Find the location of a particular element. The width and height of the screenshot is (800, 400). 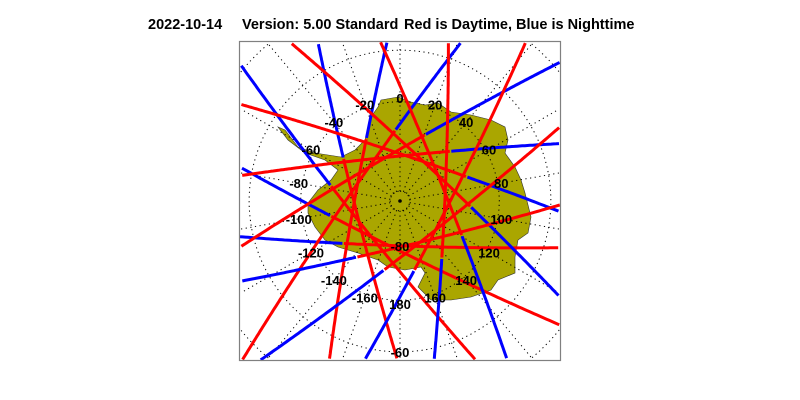

latitude-label: -80 is located at coordinates (400, 246).